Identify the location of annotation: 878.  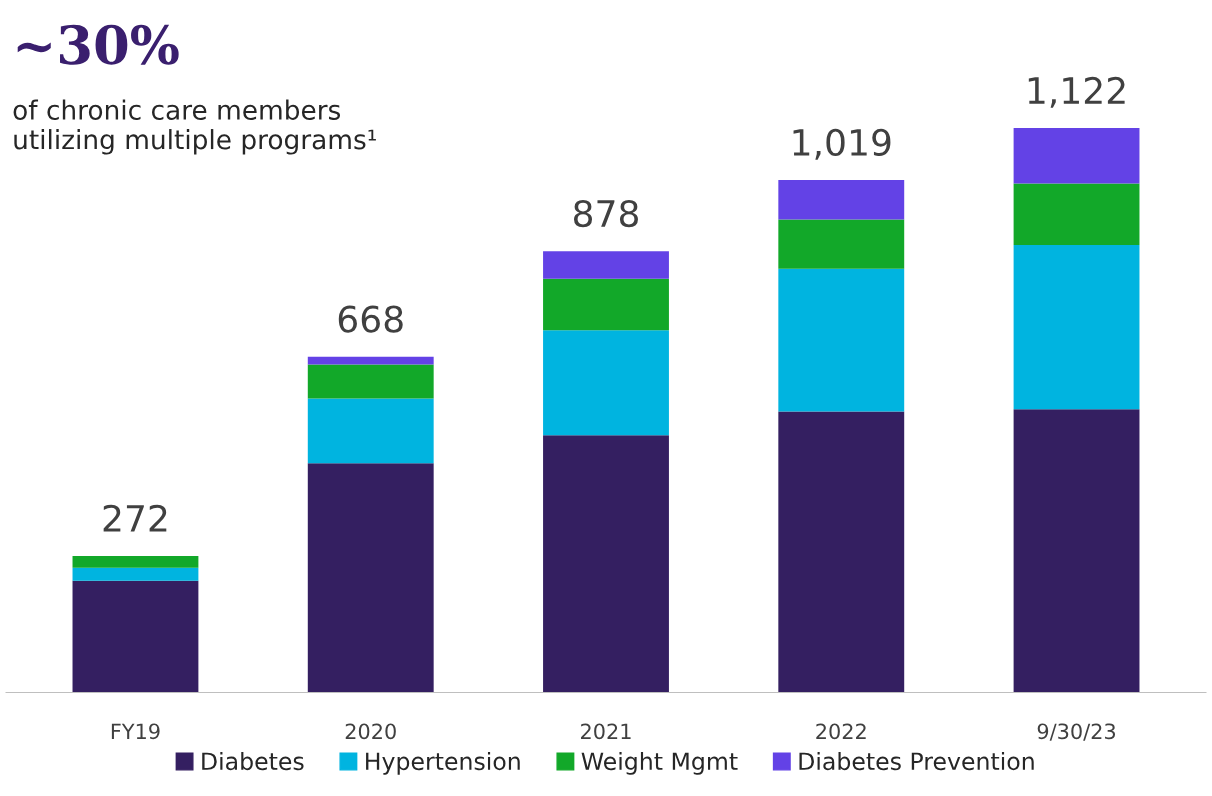
(605, 213).